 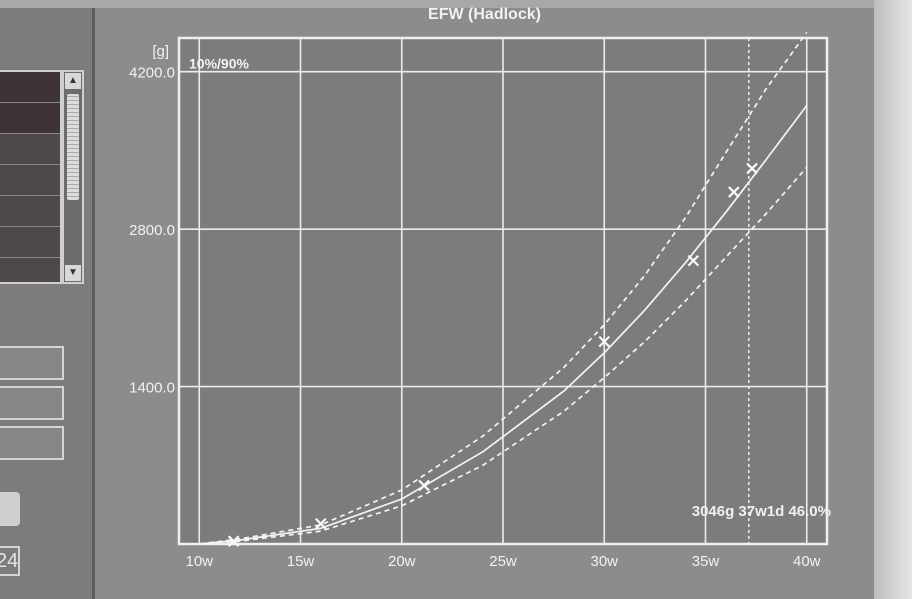 I want to click on x-tick-label: 25w, so click(x=503, y=561).